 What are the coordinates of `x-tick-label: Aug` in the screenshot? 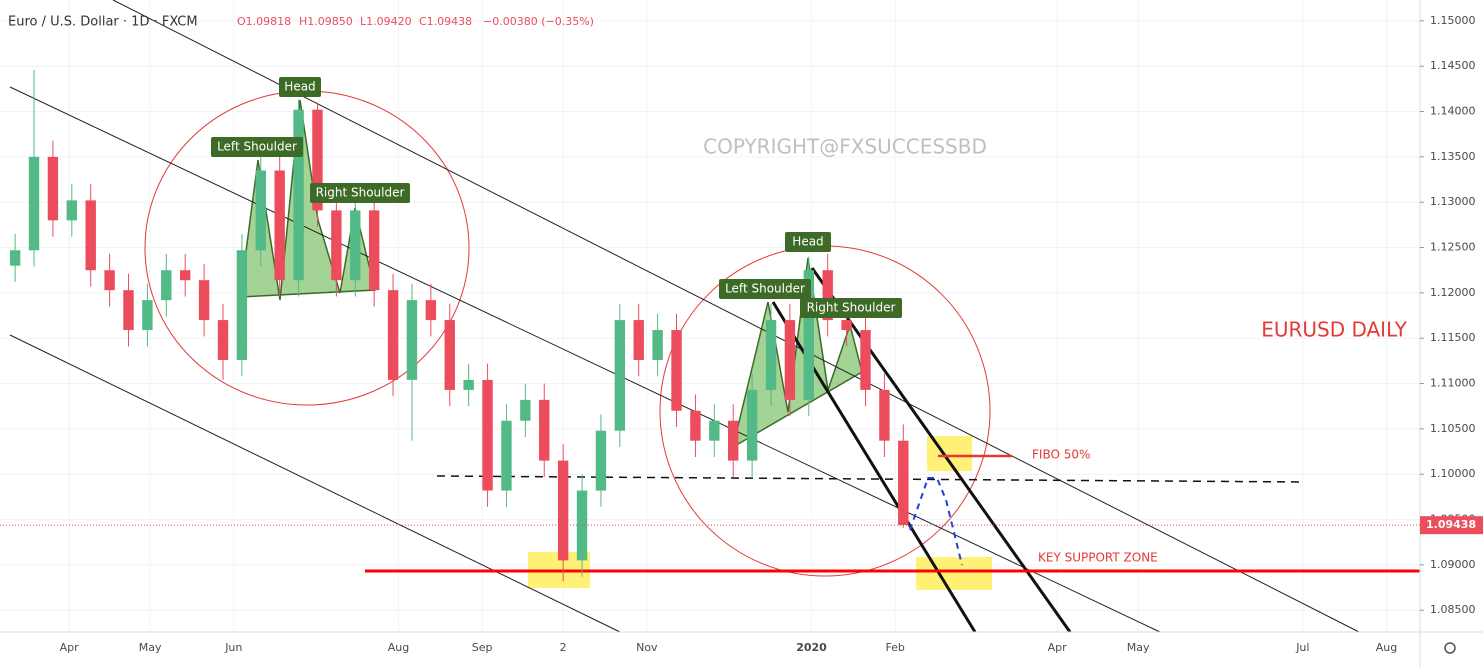 It's located at (1386, 647).